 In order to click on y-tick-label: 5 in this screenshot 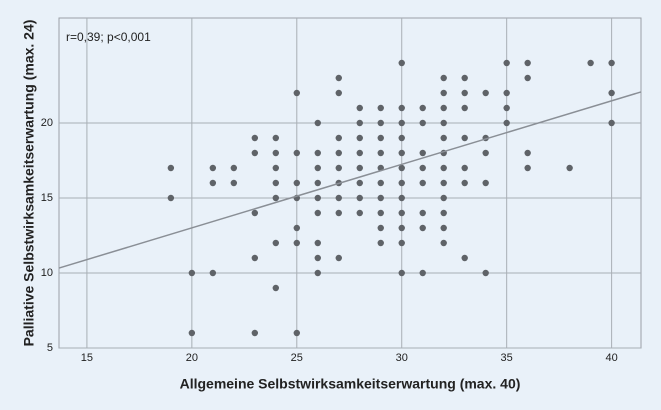, I will do `click(50, 348)`.